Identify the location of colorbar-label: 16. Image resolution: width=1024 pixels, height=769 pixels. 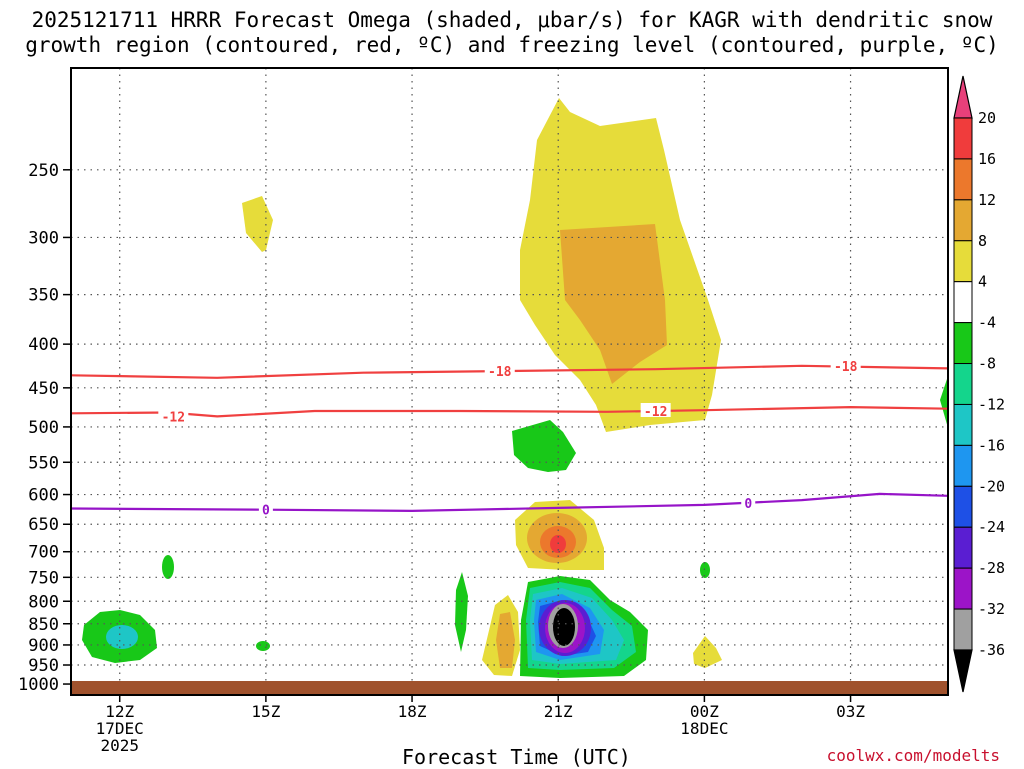
(987, 159).